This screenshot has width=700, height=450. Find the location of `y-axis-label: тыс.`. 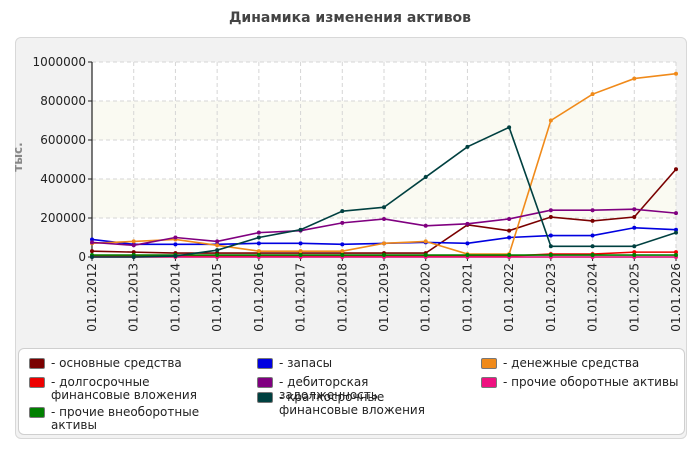

y-axis-label: тыс. is located at coordinates (18, 156).